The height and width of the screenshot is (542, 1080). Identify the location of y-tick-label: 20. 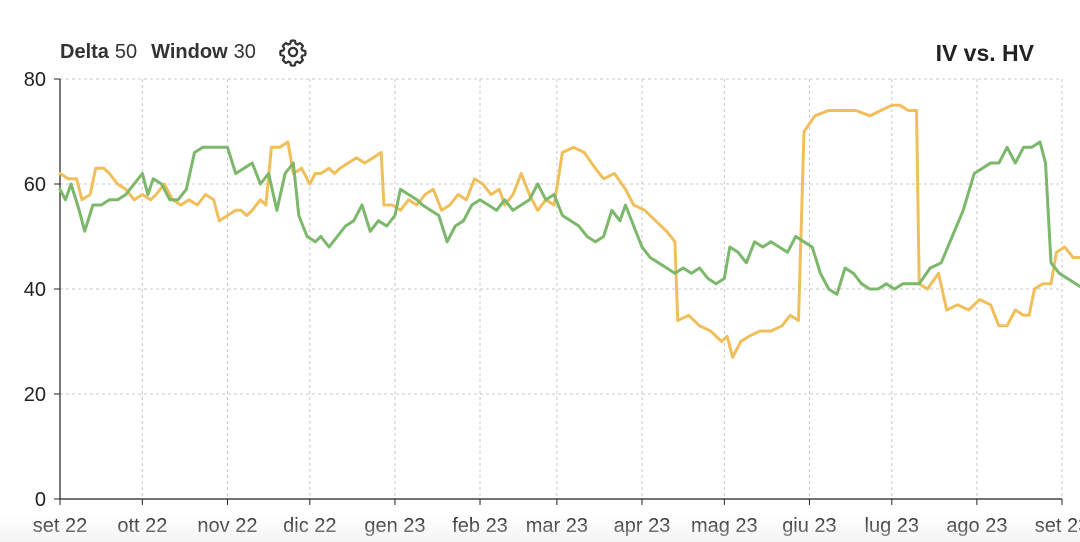
(35, 395).